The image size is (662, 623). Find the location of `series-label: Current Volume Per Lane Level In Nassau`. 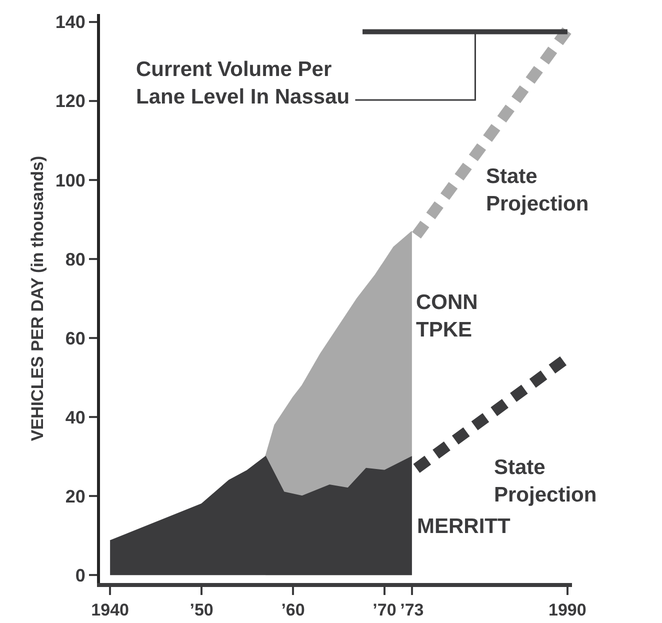

series-label: Current Volume Per Lane Level In Nassau is located at coordinates (243, 83).